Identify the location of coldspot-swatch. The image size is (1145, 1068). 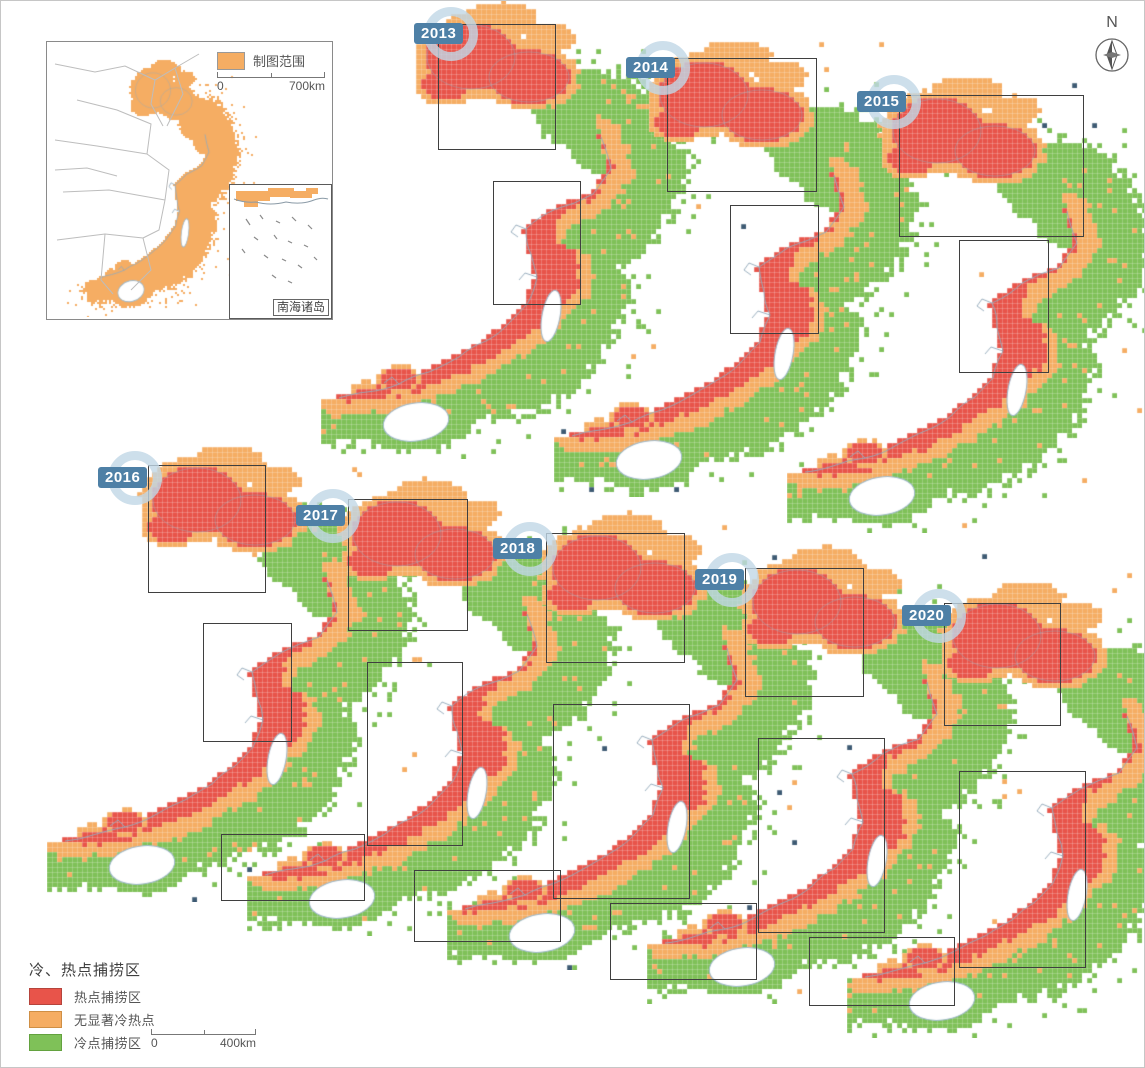
(45, 1042).